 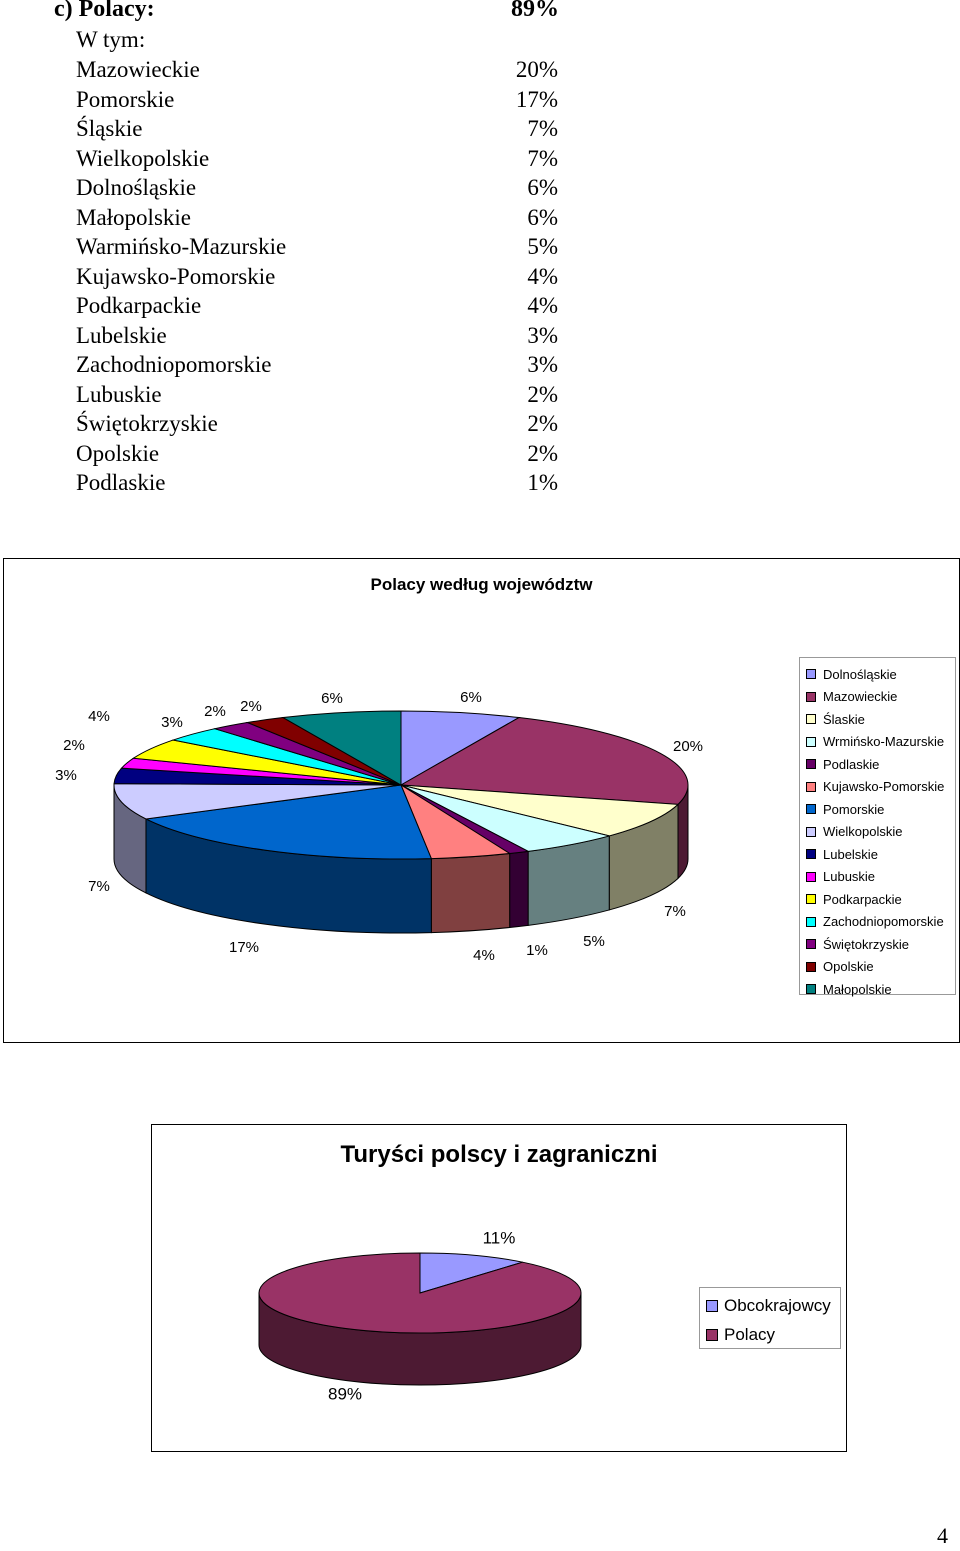 I want to click on chart-legend: Obcokrajowcy Polacy, so click(x=770, y=1318).